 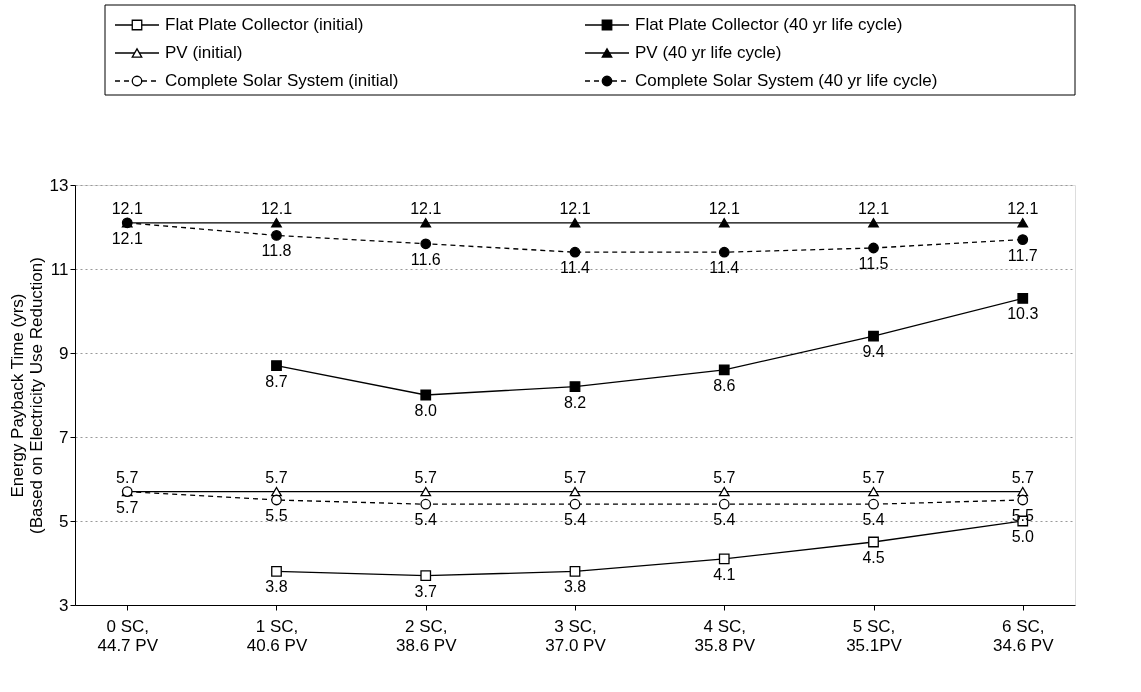 I want to click on data-label: 8.7, so click(x=276, y=381).